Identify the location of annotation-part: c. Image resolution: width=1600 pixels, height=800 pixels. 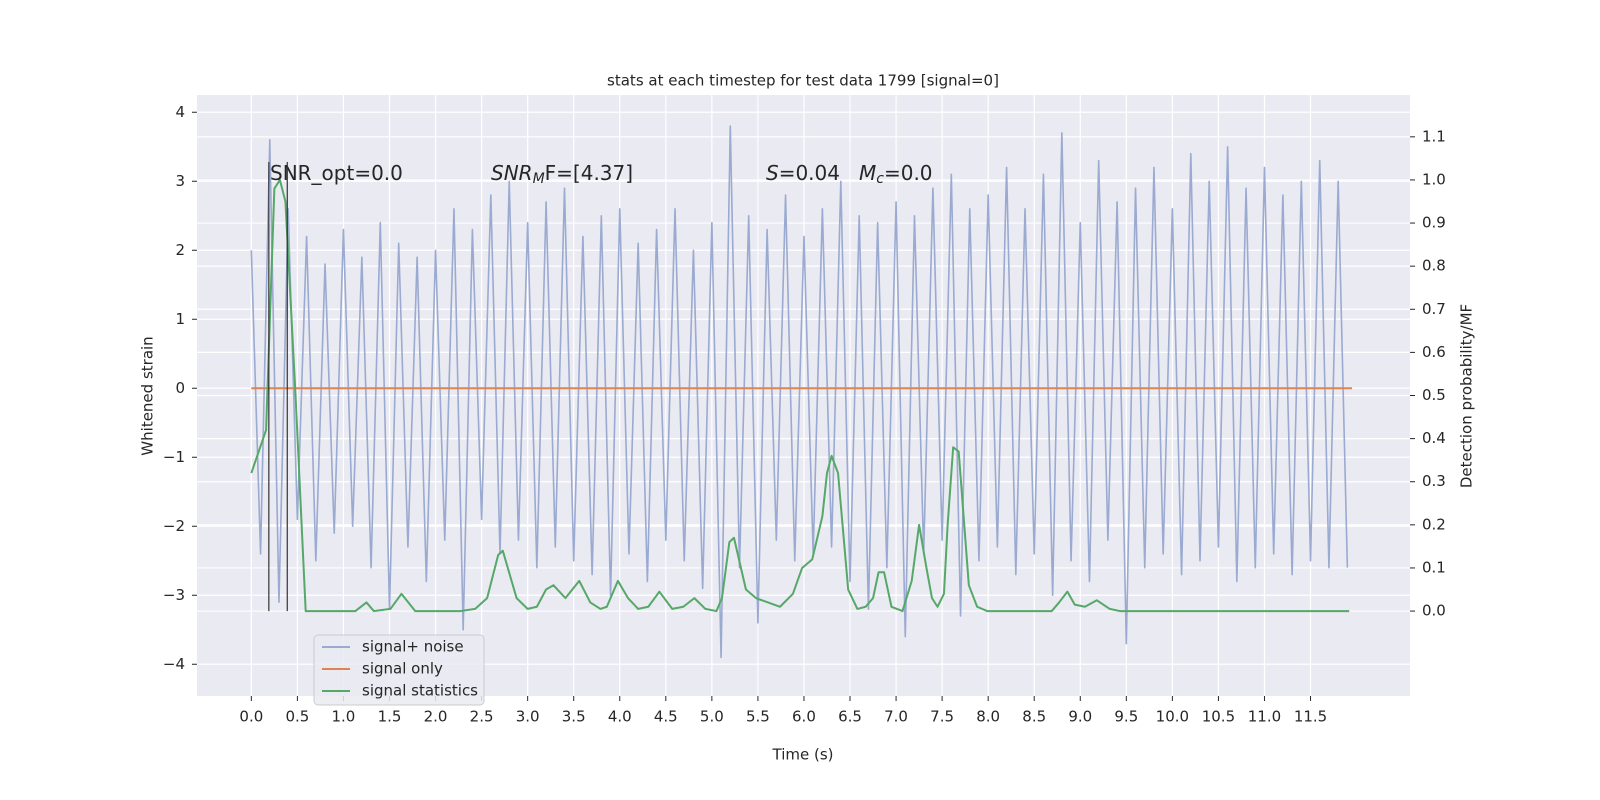
(880, 179).